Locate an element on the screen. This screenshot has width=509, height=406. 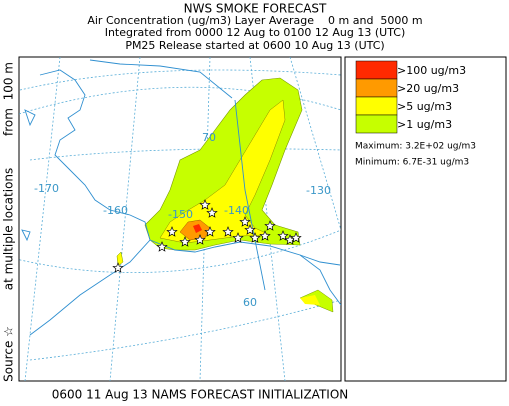
grid-label: -140 is located at coordinates (236, 210).